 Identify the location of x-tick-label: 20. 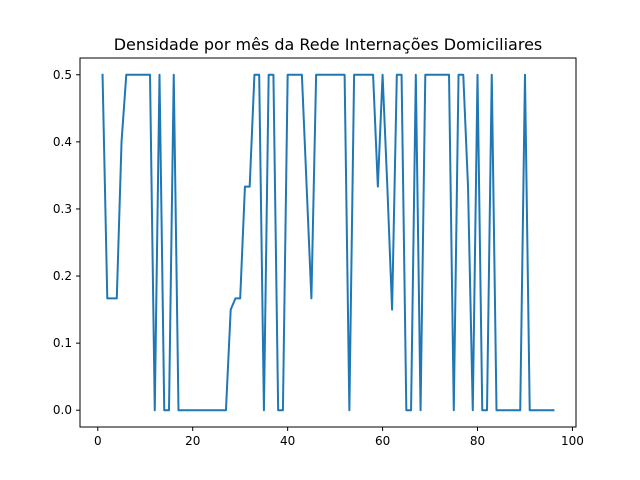
(192, 441).